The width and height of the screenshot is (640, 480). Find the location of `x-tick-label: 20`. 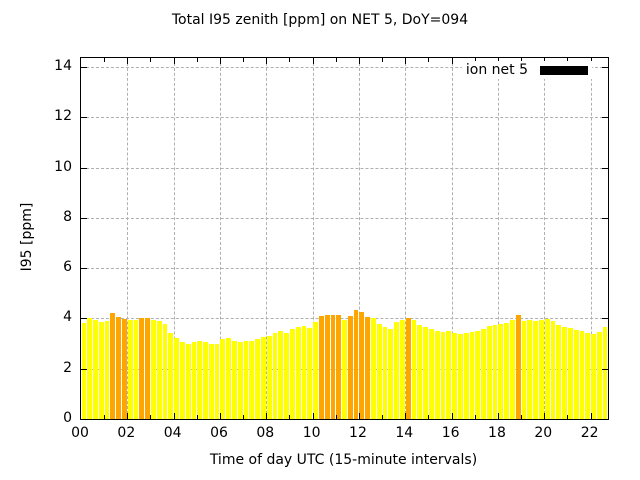

x-tick-label: 20 is located at coordinates (543, 433).